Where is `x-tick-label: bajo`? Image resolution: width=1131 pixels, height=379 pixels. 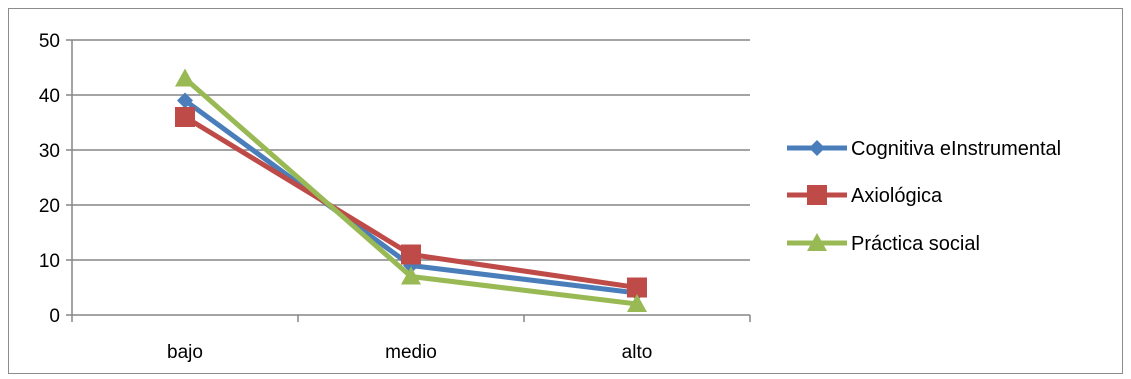
x-tick-label: bajo is located at coordinates (185, 352).